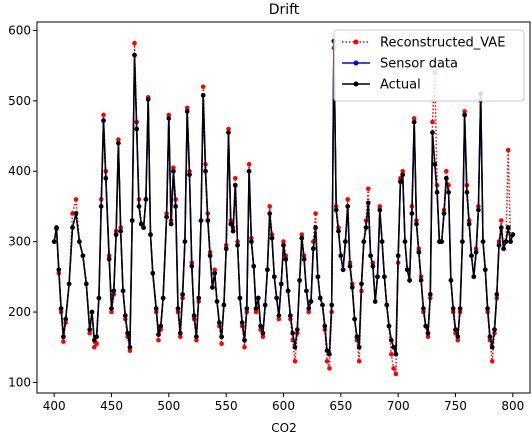 The height and width of the screenshot is (439, 532). I want to click on y-tick-label: 100, so click(19, 382).